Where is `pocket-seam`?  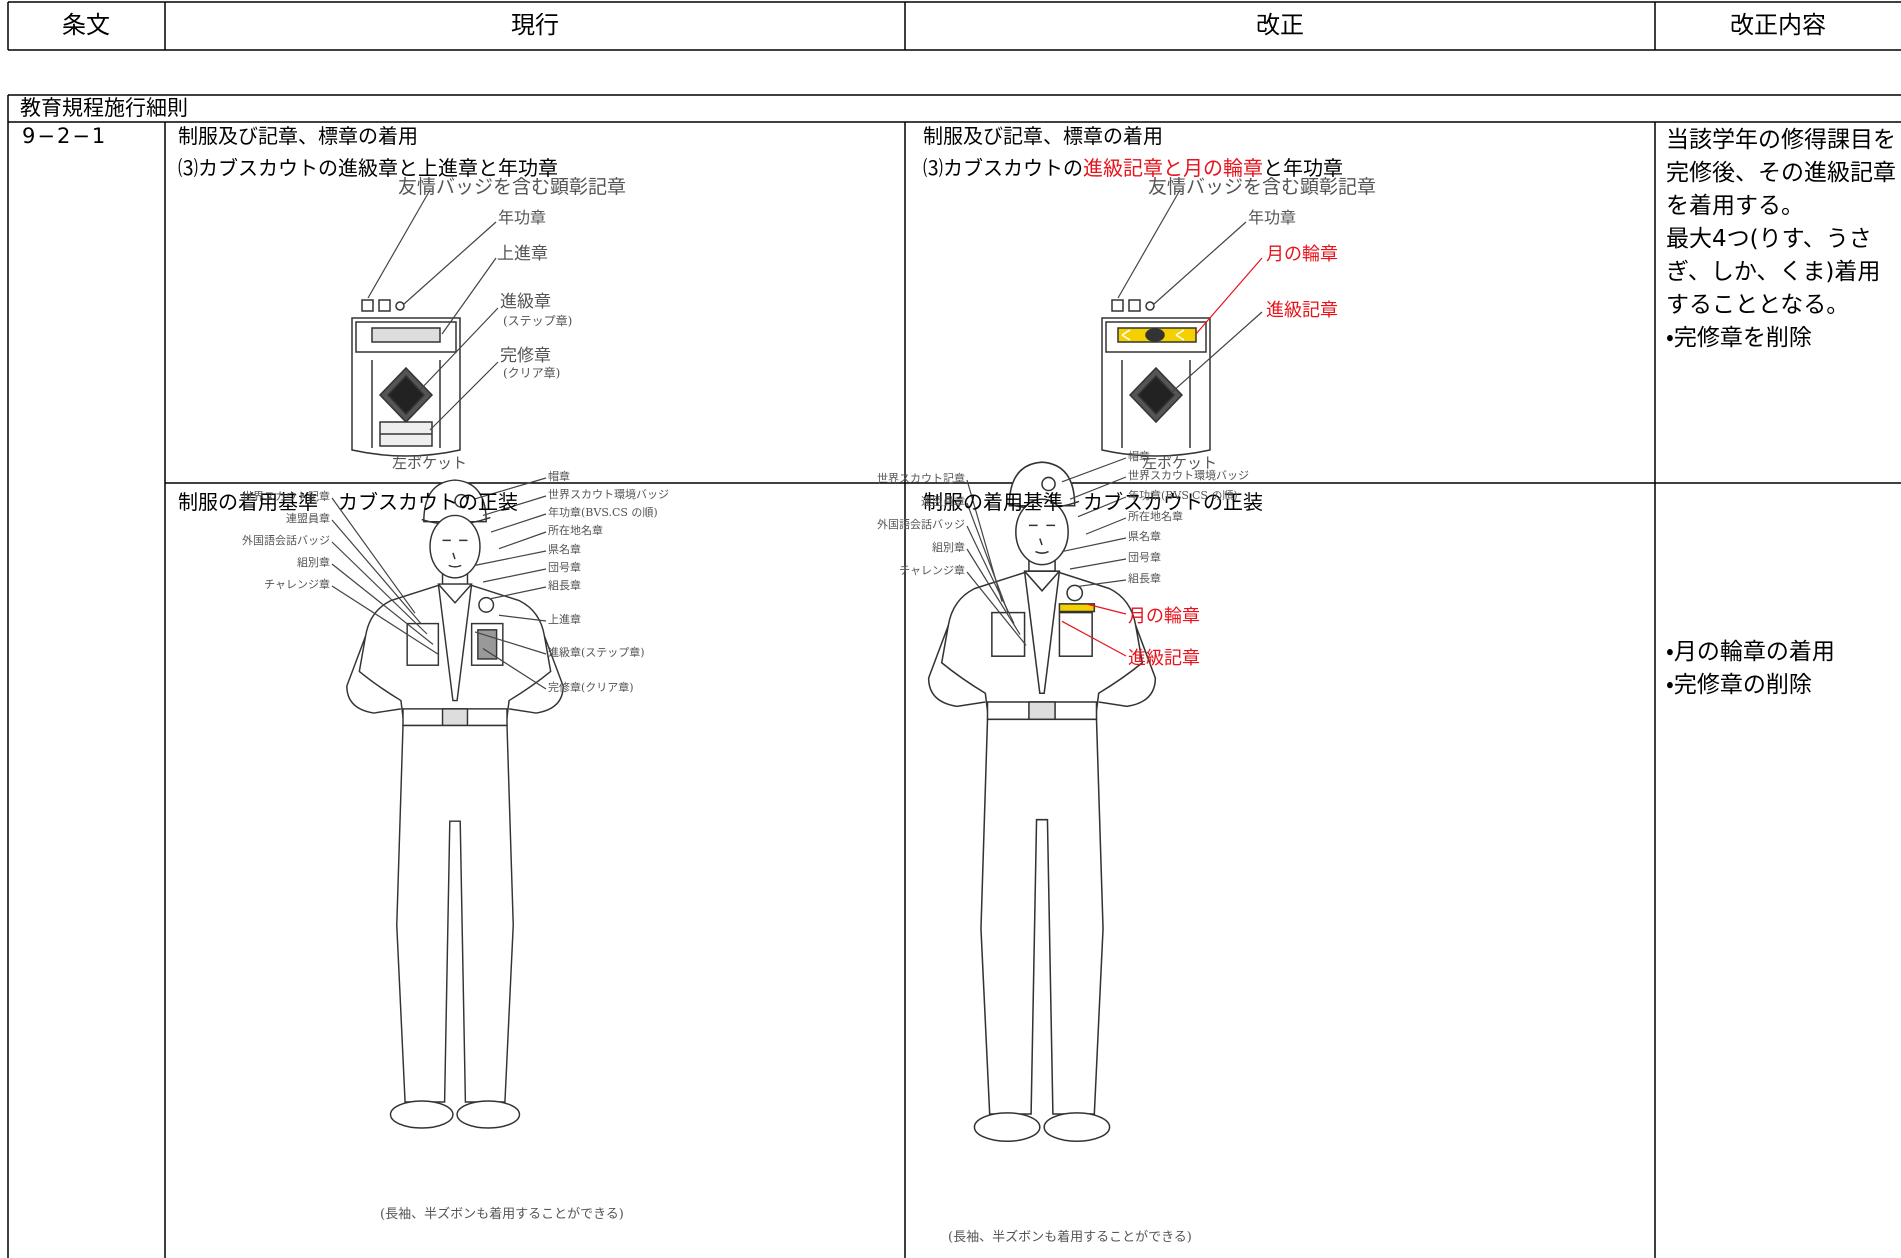
pocket-seam is located at coordinates (1156, 404).